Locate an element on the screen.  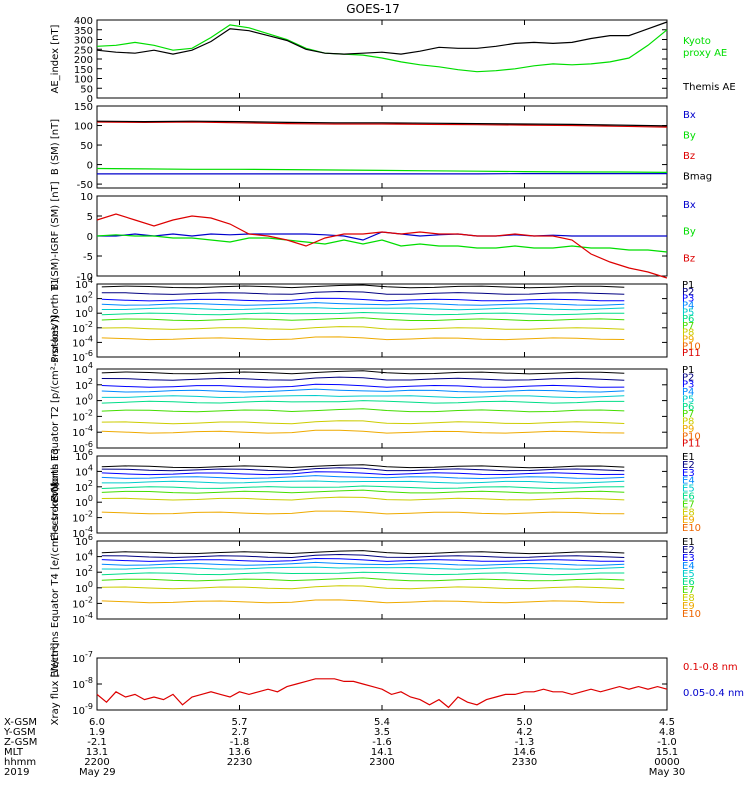
ephem-value: May 29 is located at coordinates (97, 772).